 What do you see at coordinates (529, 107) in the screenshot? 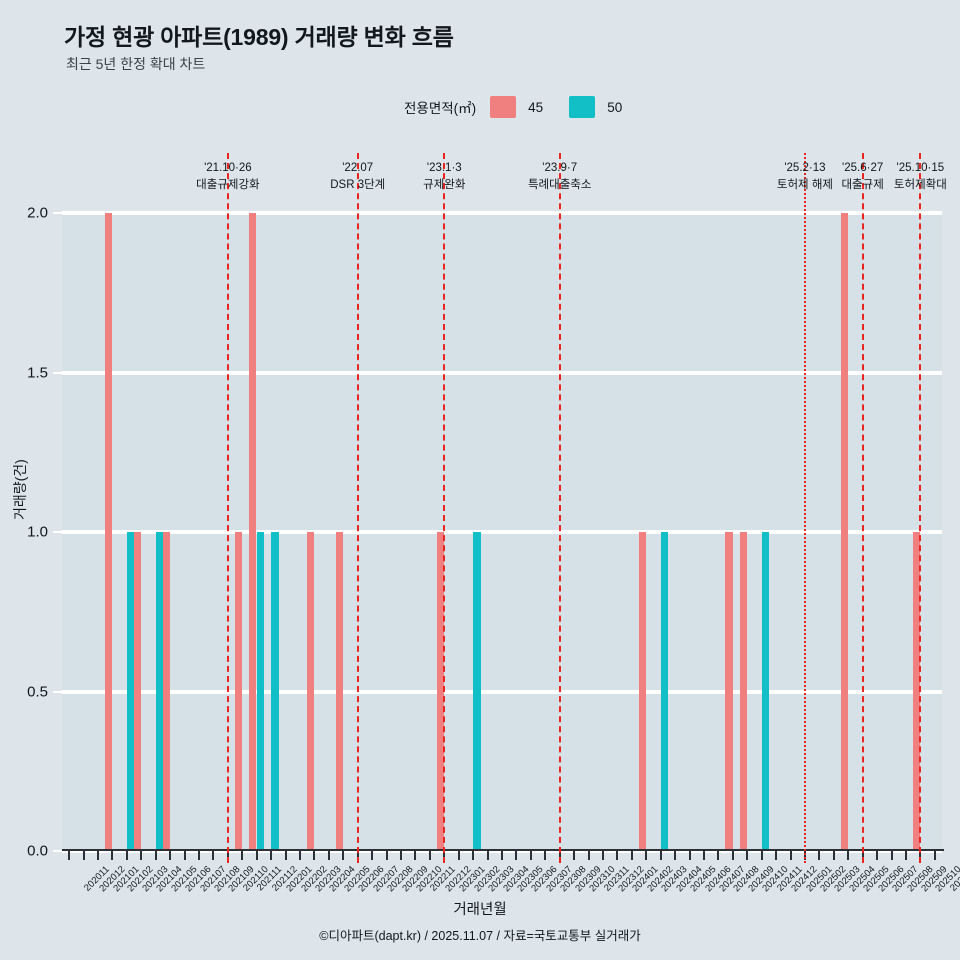
I see `legend-item-45: 45` at bounding box center [529, 107].